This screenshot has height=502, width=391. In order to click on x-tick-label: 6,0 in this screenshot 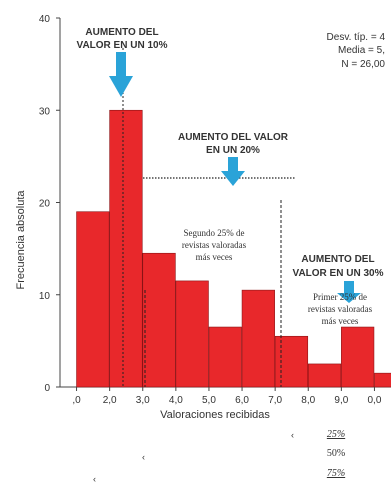, I will do `click(242, 400)`.